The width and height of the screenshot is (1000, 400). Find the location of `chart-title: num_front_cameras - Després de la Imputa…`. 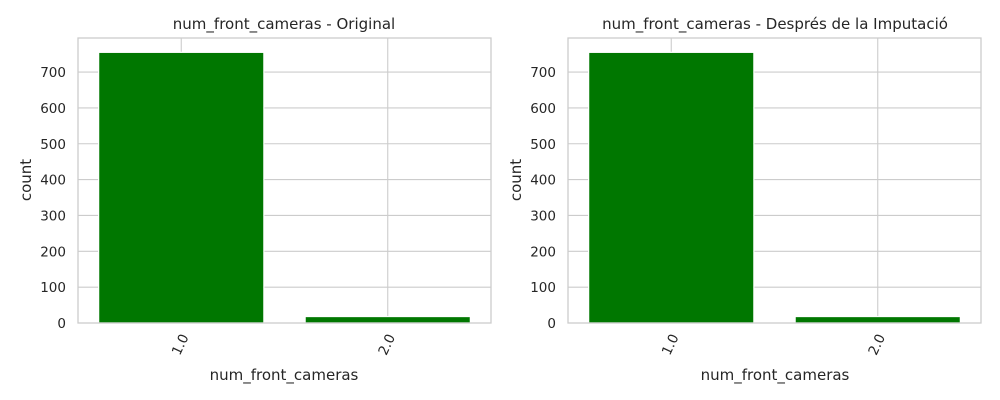

chart-title: num_front_cameras - Després de la Imputa… is located at coordinates (775, 24).